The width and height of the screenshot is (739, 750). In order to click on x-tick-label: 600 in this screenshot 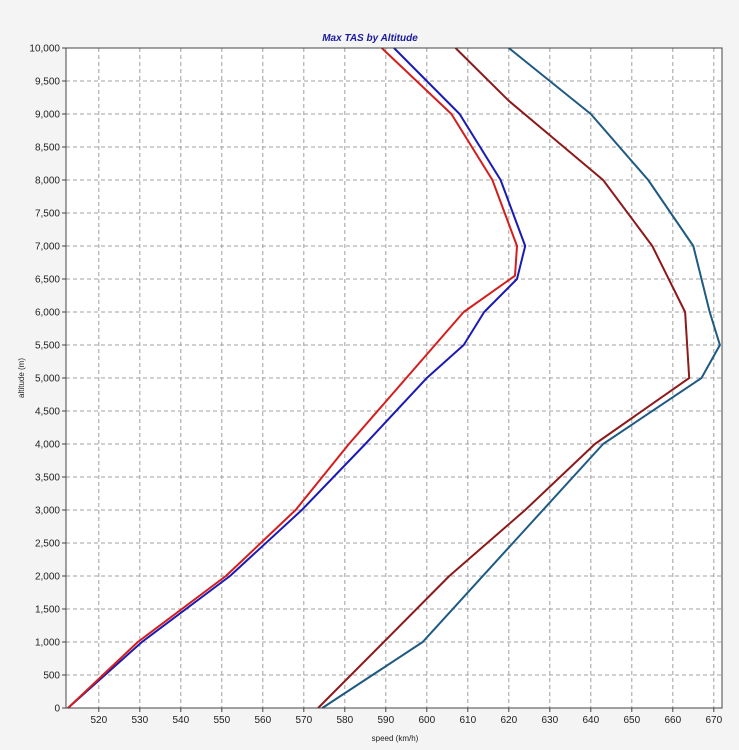, I will do `click(426, 720)`.